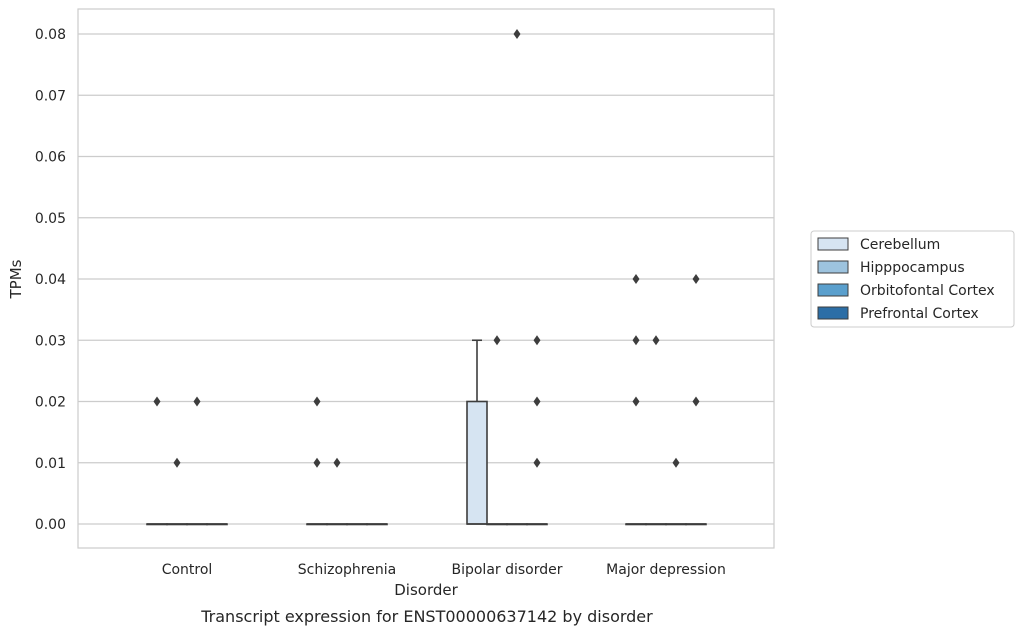  What do you see at coordinates (50, 525) in the screenshot?
I see `y-tick-label: 0.00` at bounding box center [50, 525].